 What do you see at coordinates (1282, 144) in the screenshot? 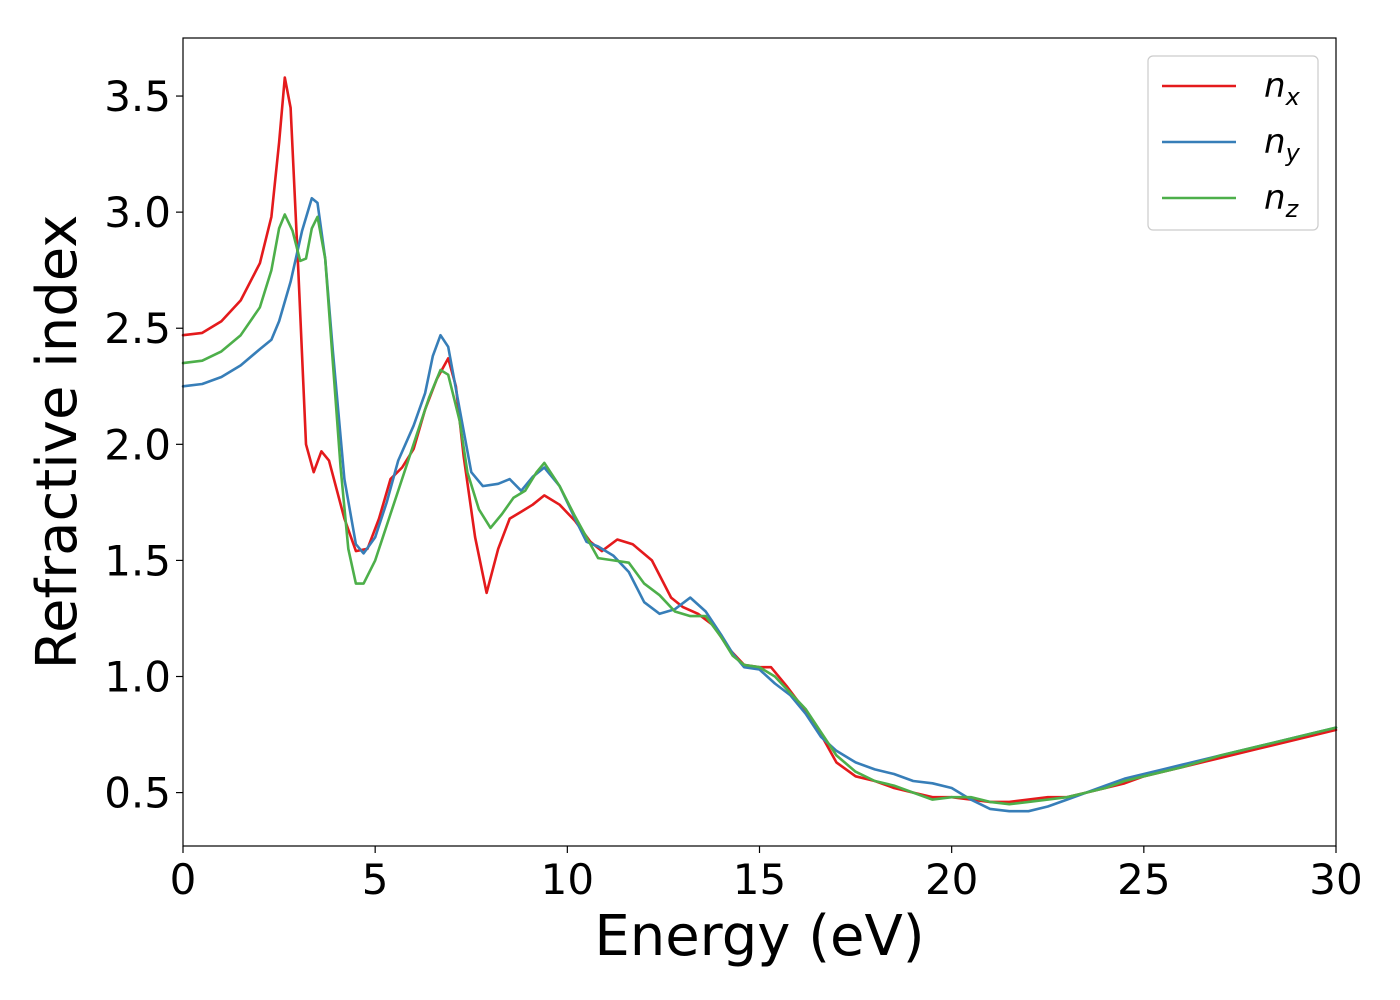
I see `legend-label-n-y: ny` at bounding box center [1282, 144].